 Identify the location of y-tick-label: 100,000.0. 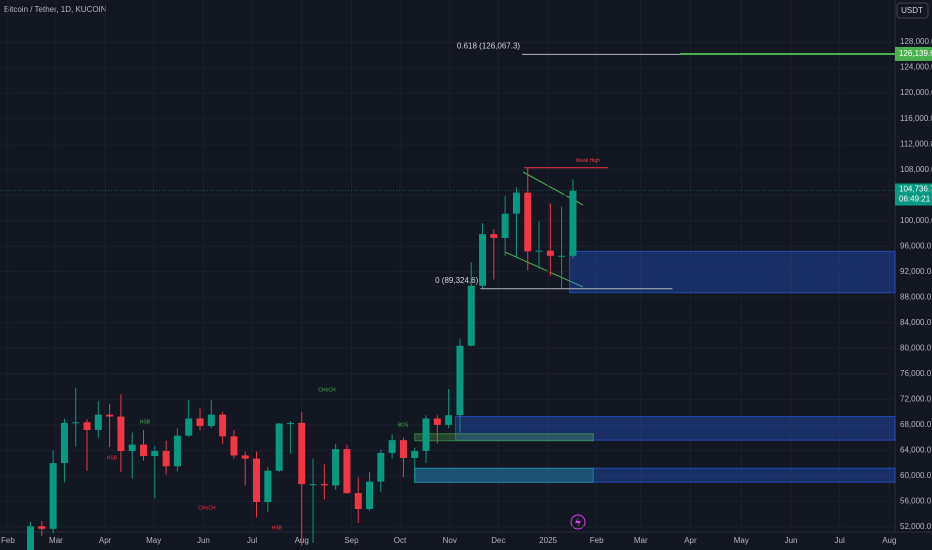
(916, 220).